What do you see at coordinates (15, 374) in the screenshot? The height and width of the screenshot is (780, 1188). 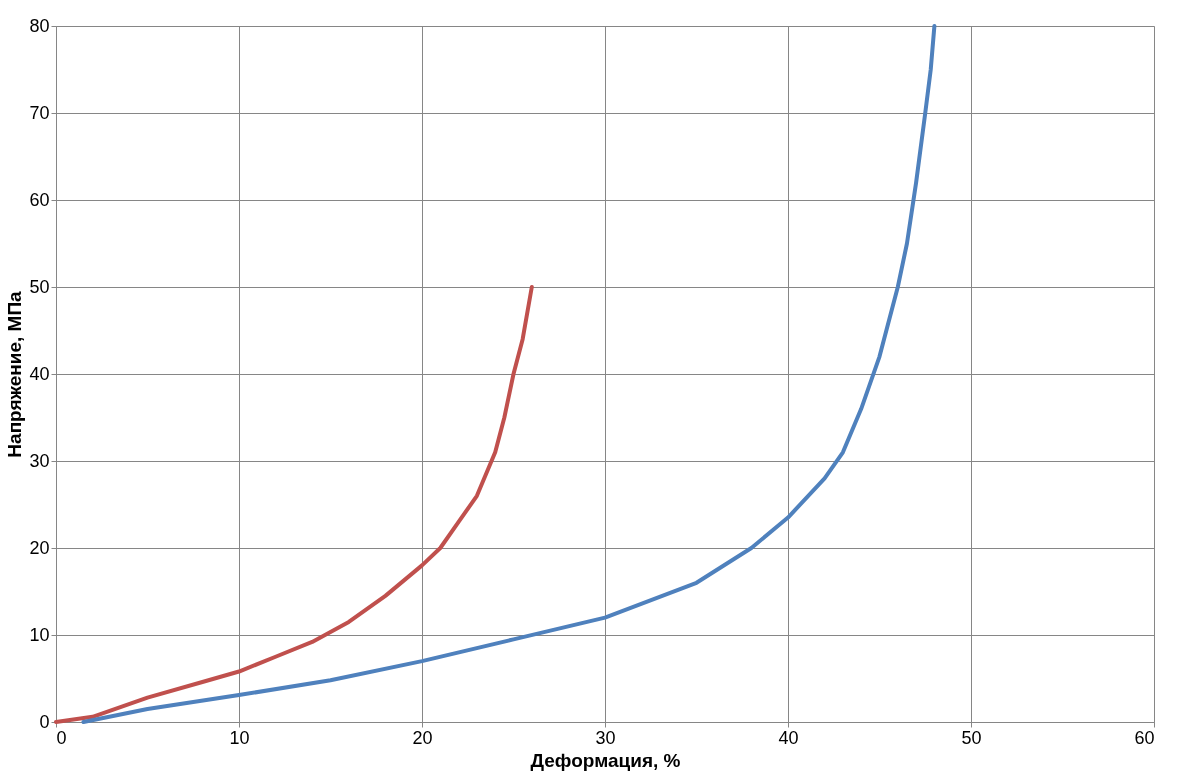 I see `y-axis-title: Напряжение, МПа` at bounding box center [15, 374].